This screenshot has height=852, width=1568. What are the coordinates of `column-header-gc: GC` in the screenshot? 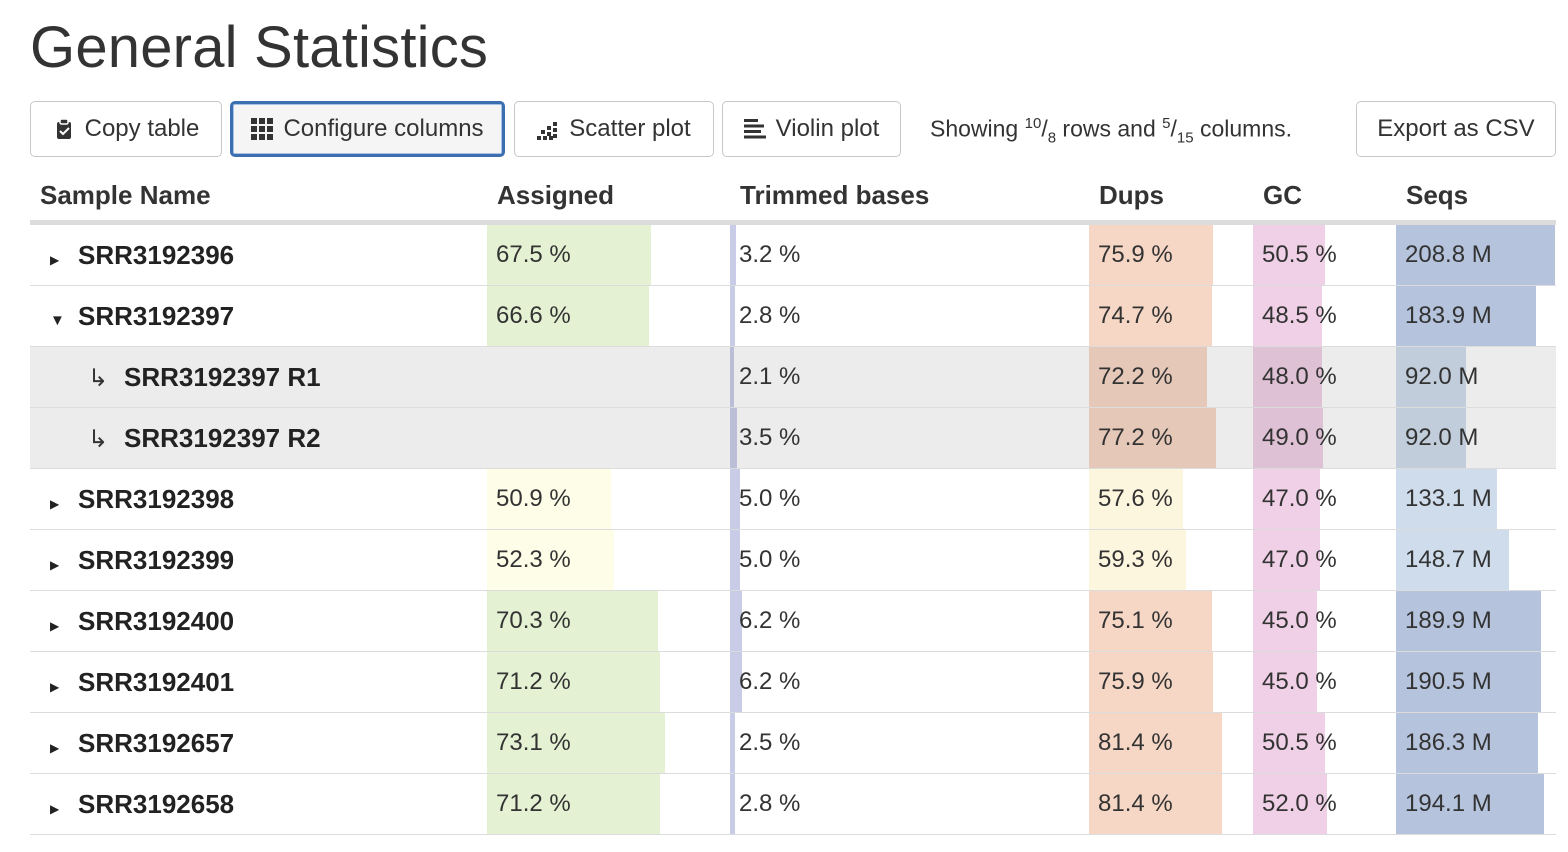 It's located at (1324, 197).